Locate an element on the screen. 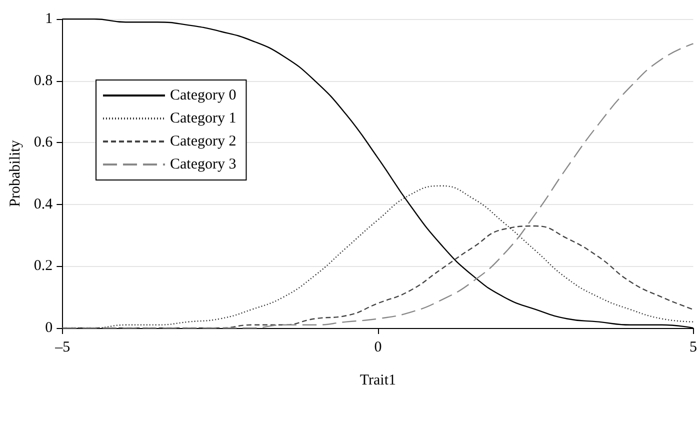  y-tick-label: 0.2 is located at coordinates (43, 266).